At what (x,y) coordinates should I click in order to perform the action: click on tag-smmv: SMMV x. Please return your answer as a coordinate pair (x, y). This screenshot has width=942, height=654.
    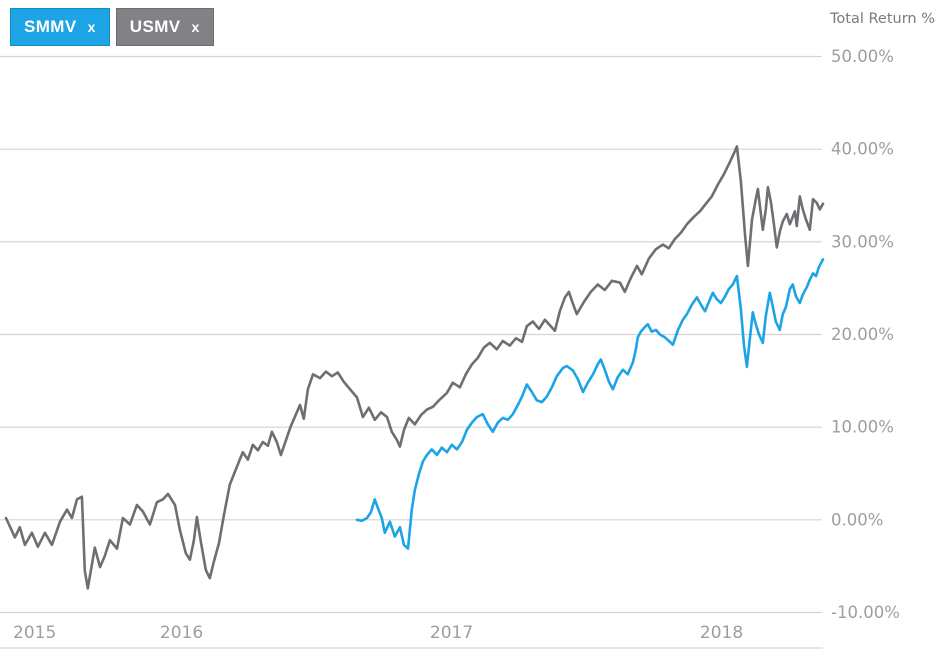
    Looking at the image, I should click on (60, 27).